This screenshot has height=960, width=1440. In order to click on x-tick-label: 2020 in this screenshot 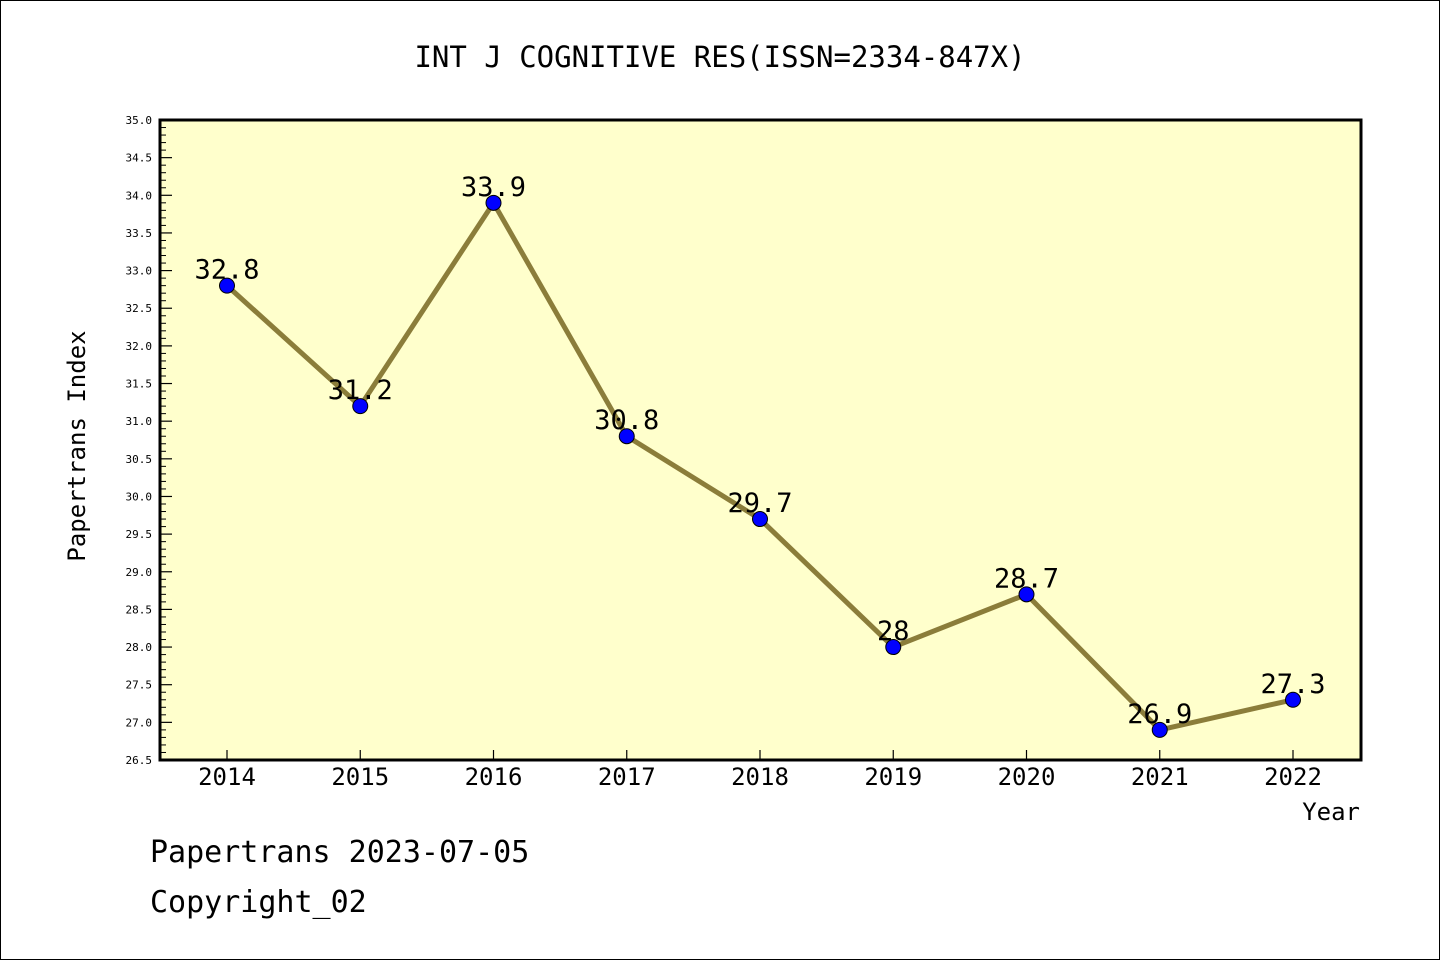, I will do `click(1027, 777)`.